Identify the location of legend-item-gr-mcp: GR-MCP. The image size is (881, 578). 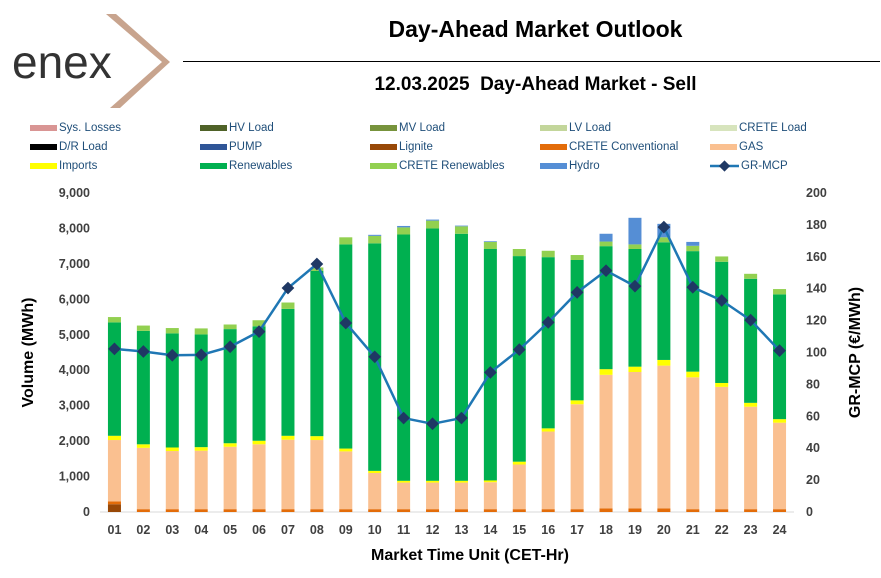
(749, 166).